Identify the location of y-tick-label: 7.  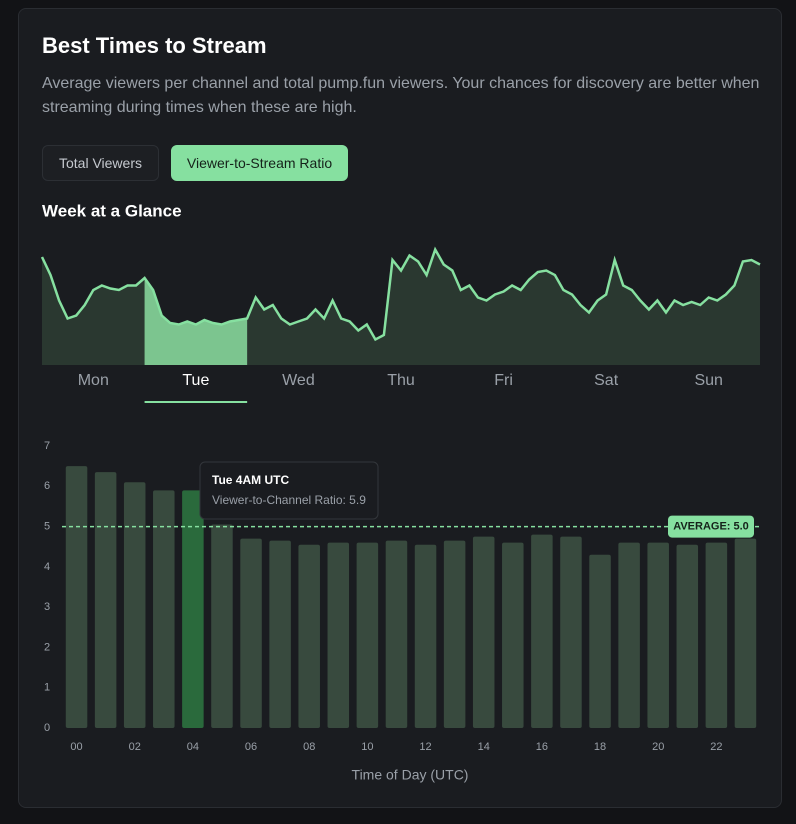
(47, 446).